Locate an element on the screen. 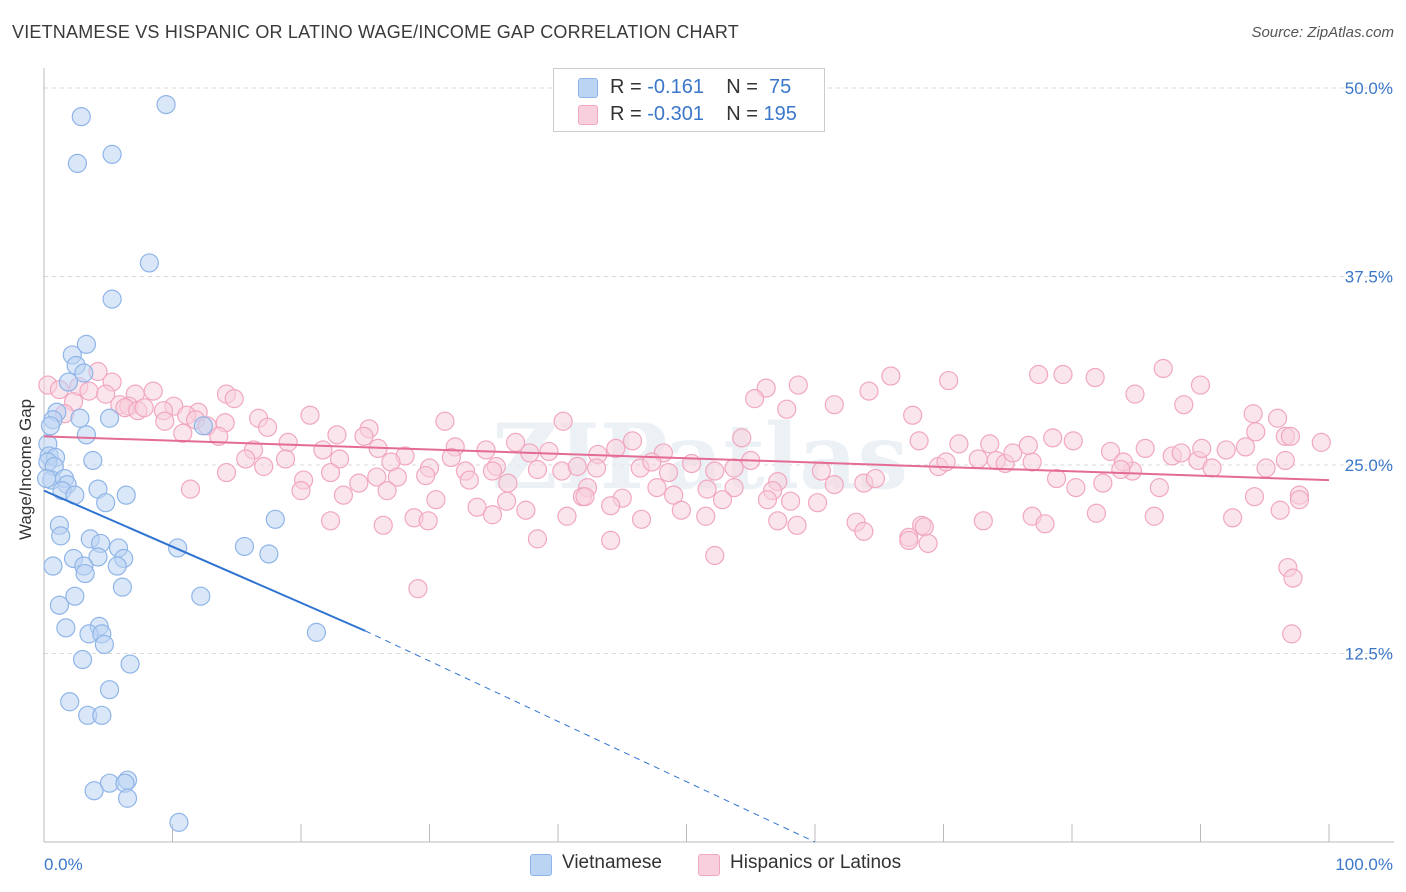 This screenshot has height=892, width=1406. correlation-legend: R = -0.161 N = 75 R = -0.301 N = 195 is located at coordinates (689, 100).